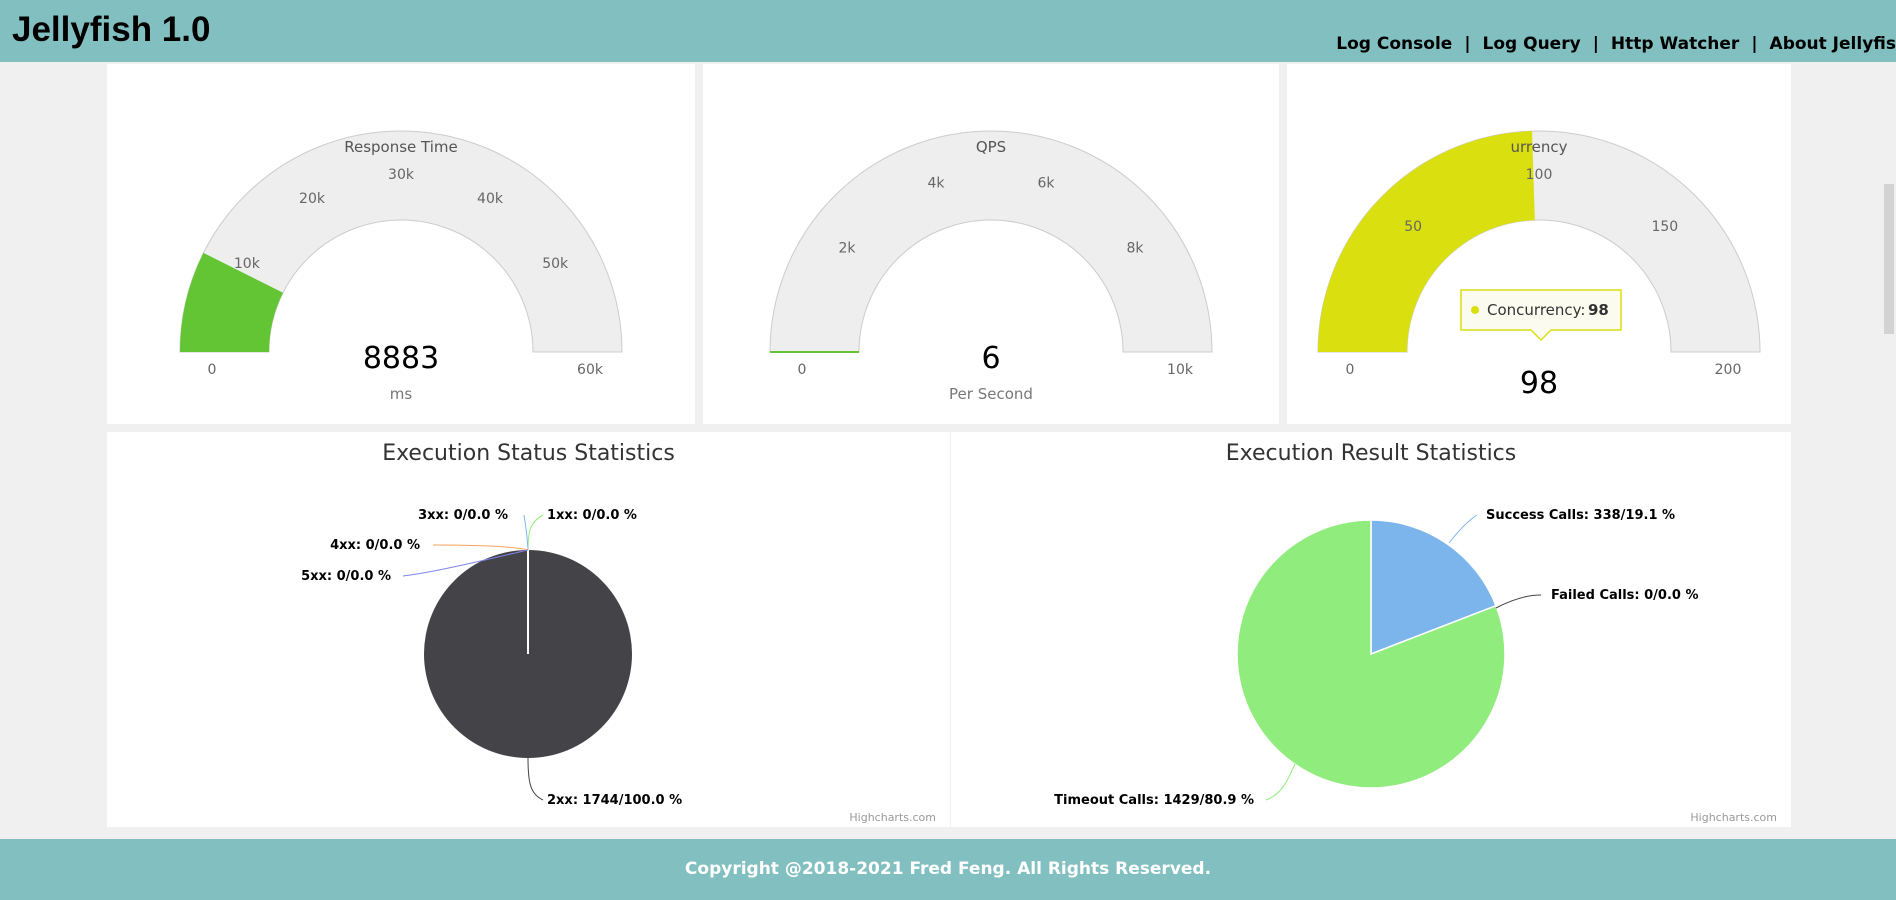  Describe the element at coordinates (991, 394) in the screenshot. I see `gauge-unit: Per Second` at that location.